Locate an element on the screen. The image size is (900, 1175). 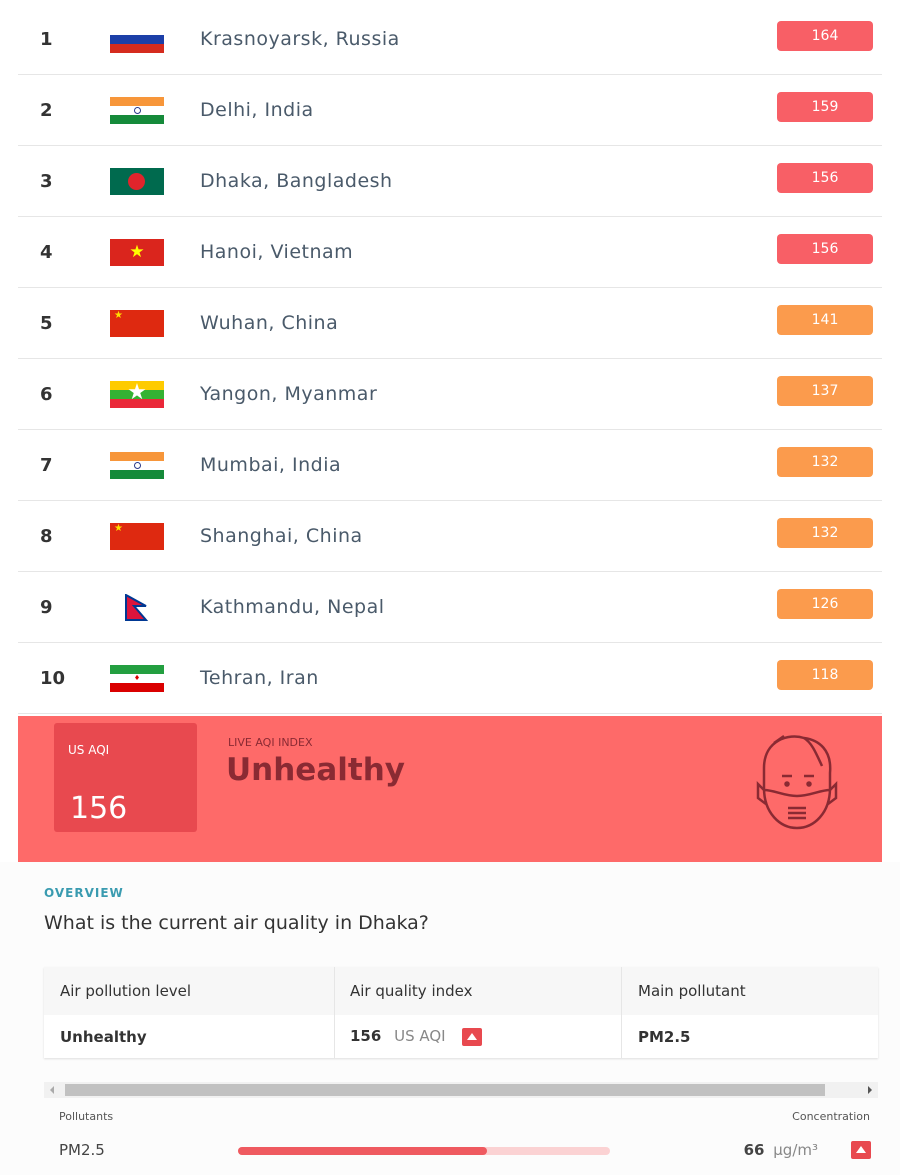
pollutants-label: Pollutants is located at coordinates (86, 1116).